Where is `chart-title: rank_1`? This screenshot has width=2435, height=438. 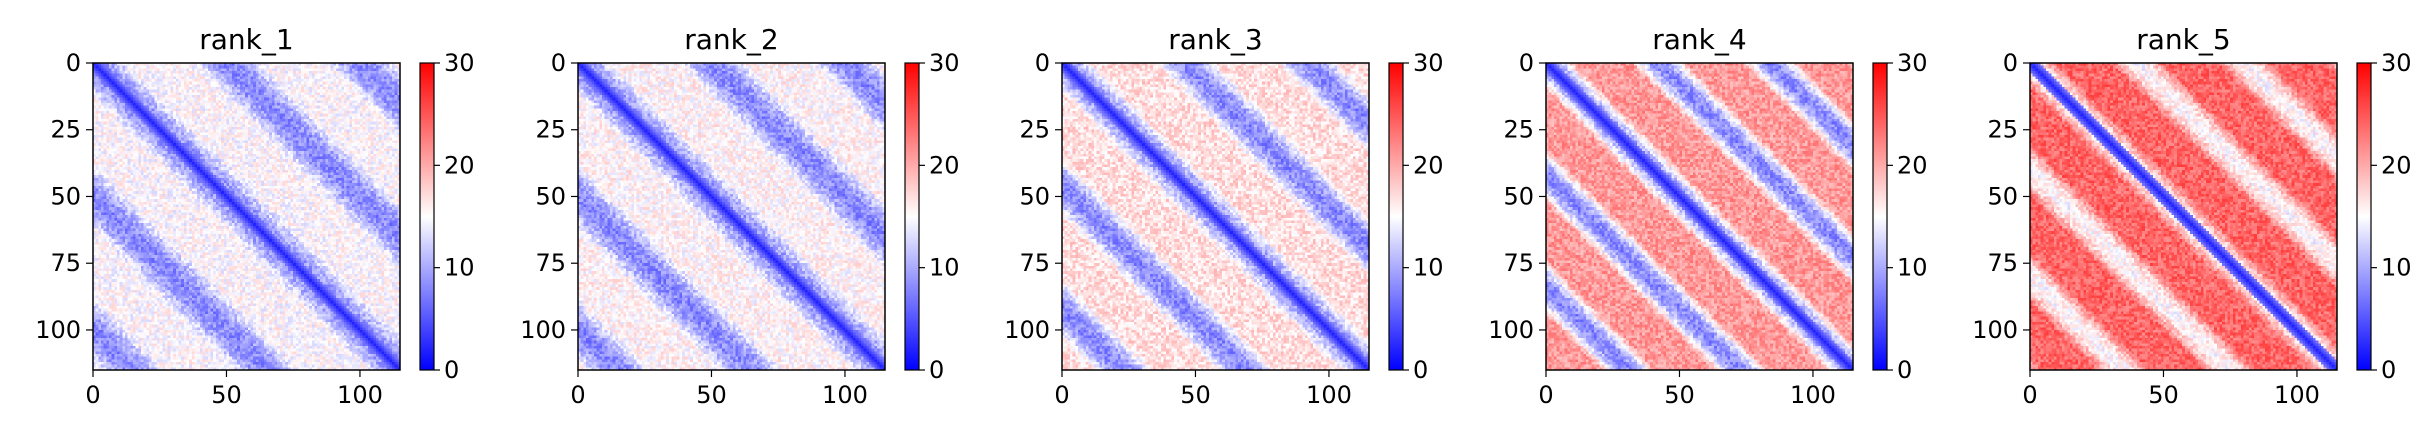 chart-title: rank_1 is located at coordinates (246, 39).